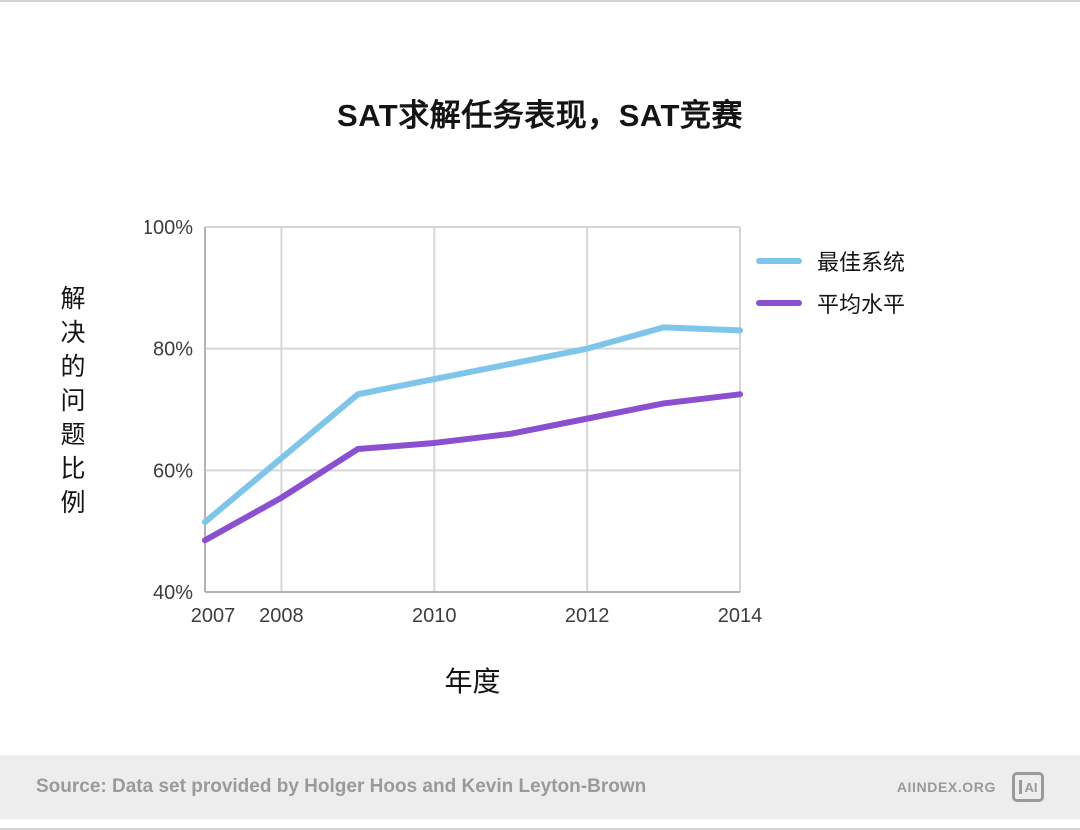 The image size is (1080, 830). I want to click on logo-text: AI, so click(1031, 787).